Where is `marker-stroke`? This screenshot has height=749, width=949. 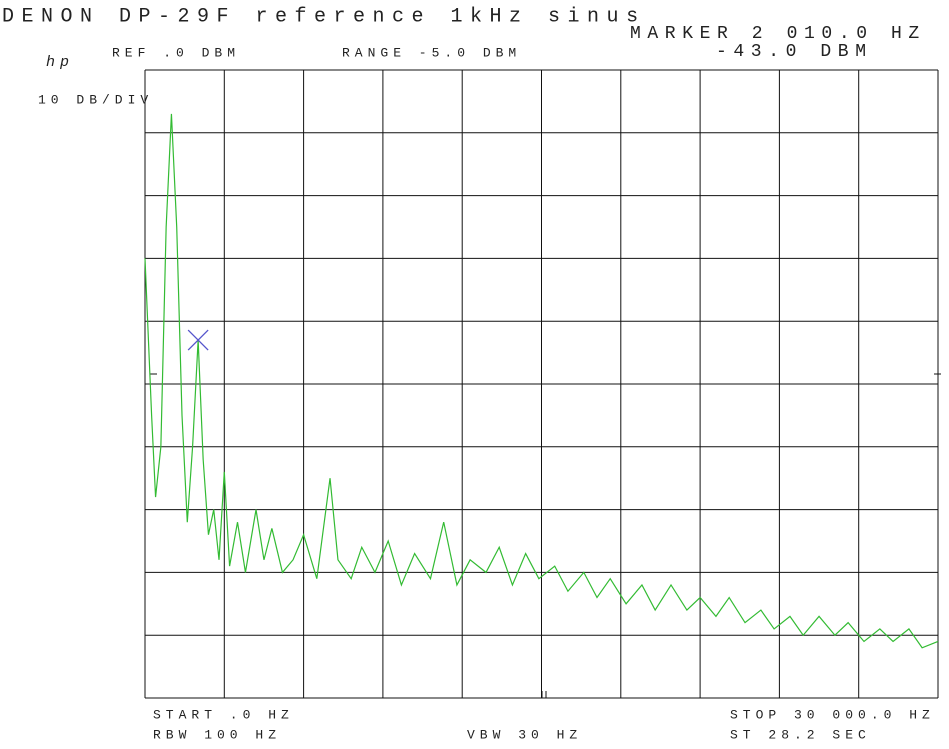 marker-stroke is located at coordinates (198, 340).